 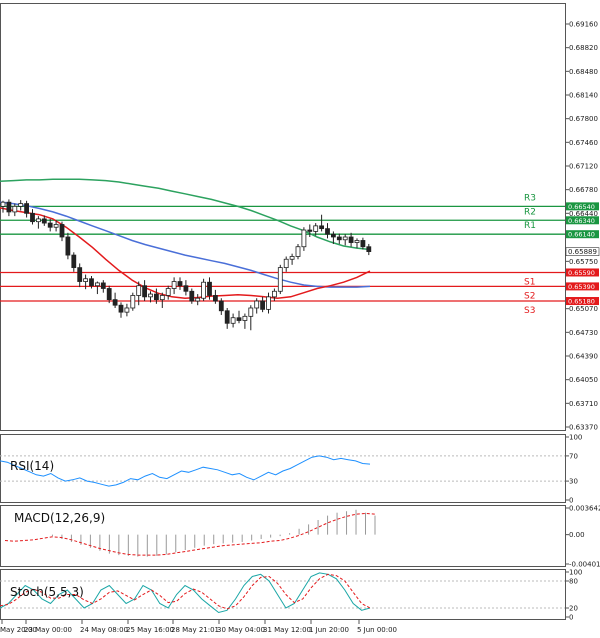 I want to click on panel-y-tick-label: 0.003642, so click(x=584, y=509).